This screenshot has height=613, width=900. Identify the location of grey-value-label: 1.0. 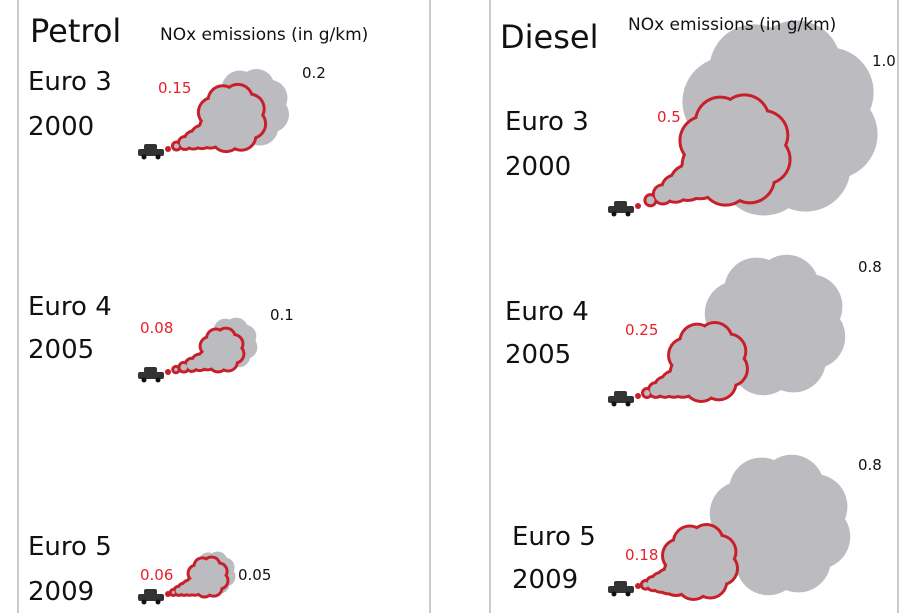
(884, 61).